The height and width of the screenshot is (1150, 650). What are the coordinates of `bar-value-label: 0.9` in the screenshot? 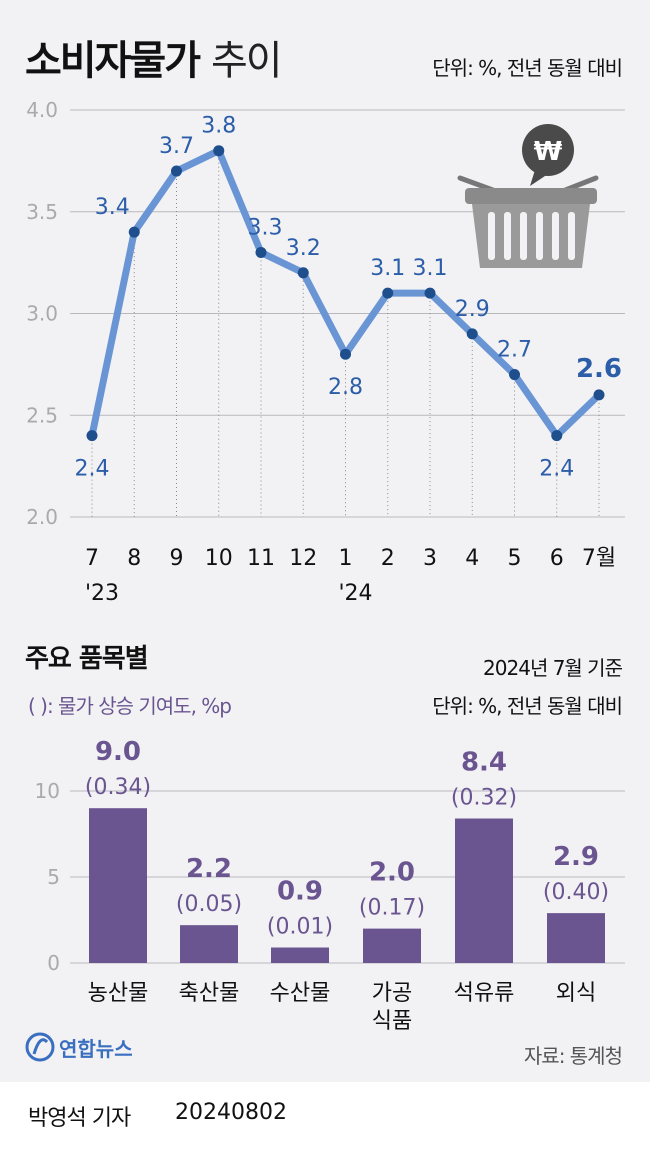 It's located at (300, 892).